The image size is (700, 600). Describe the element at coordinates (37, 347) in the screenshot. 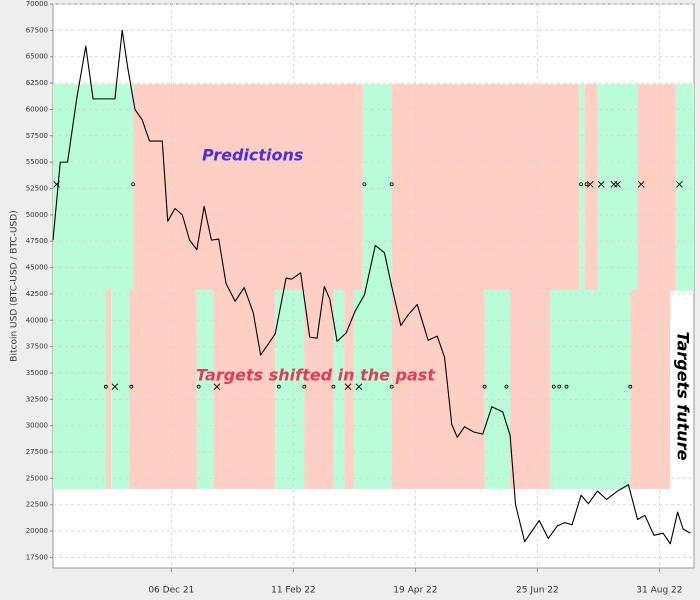

I see `y-tick-label: 37500` at that location.